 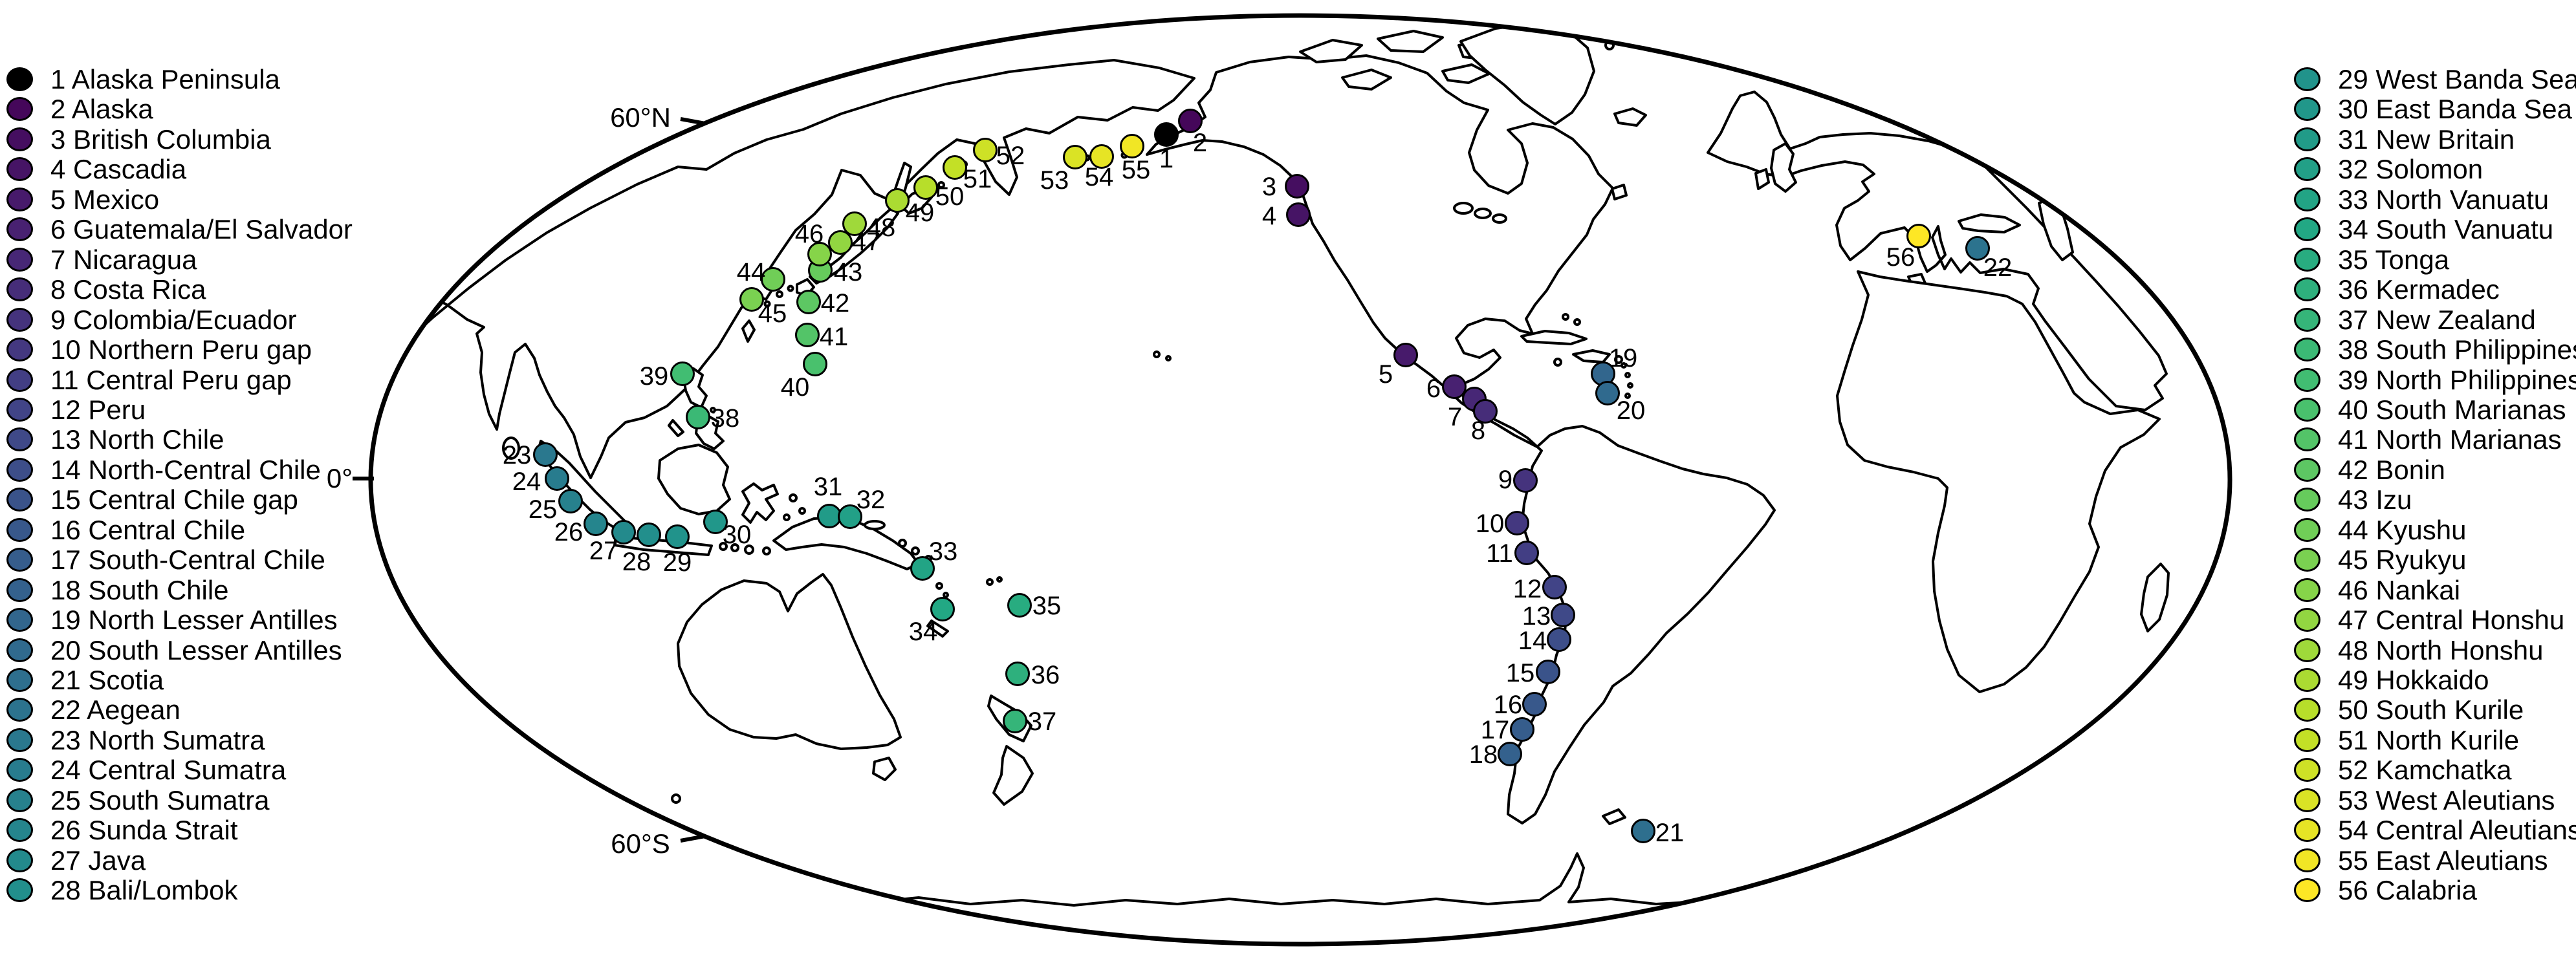 I want to click on coast-sri-lanka, so click(x=511, y=448).